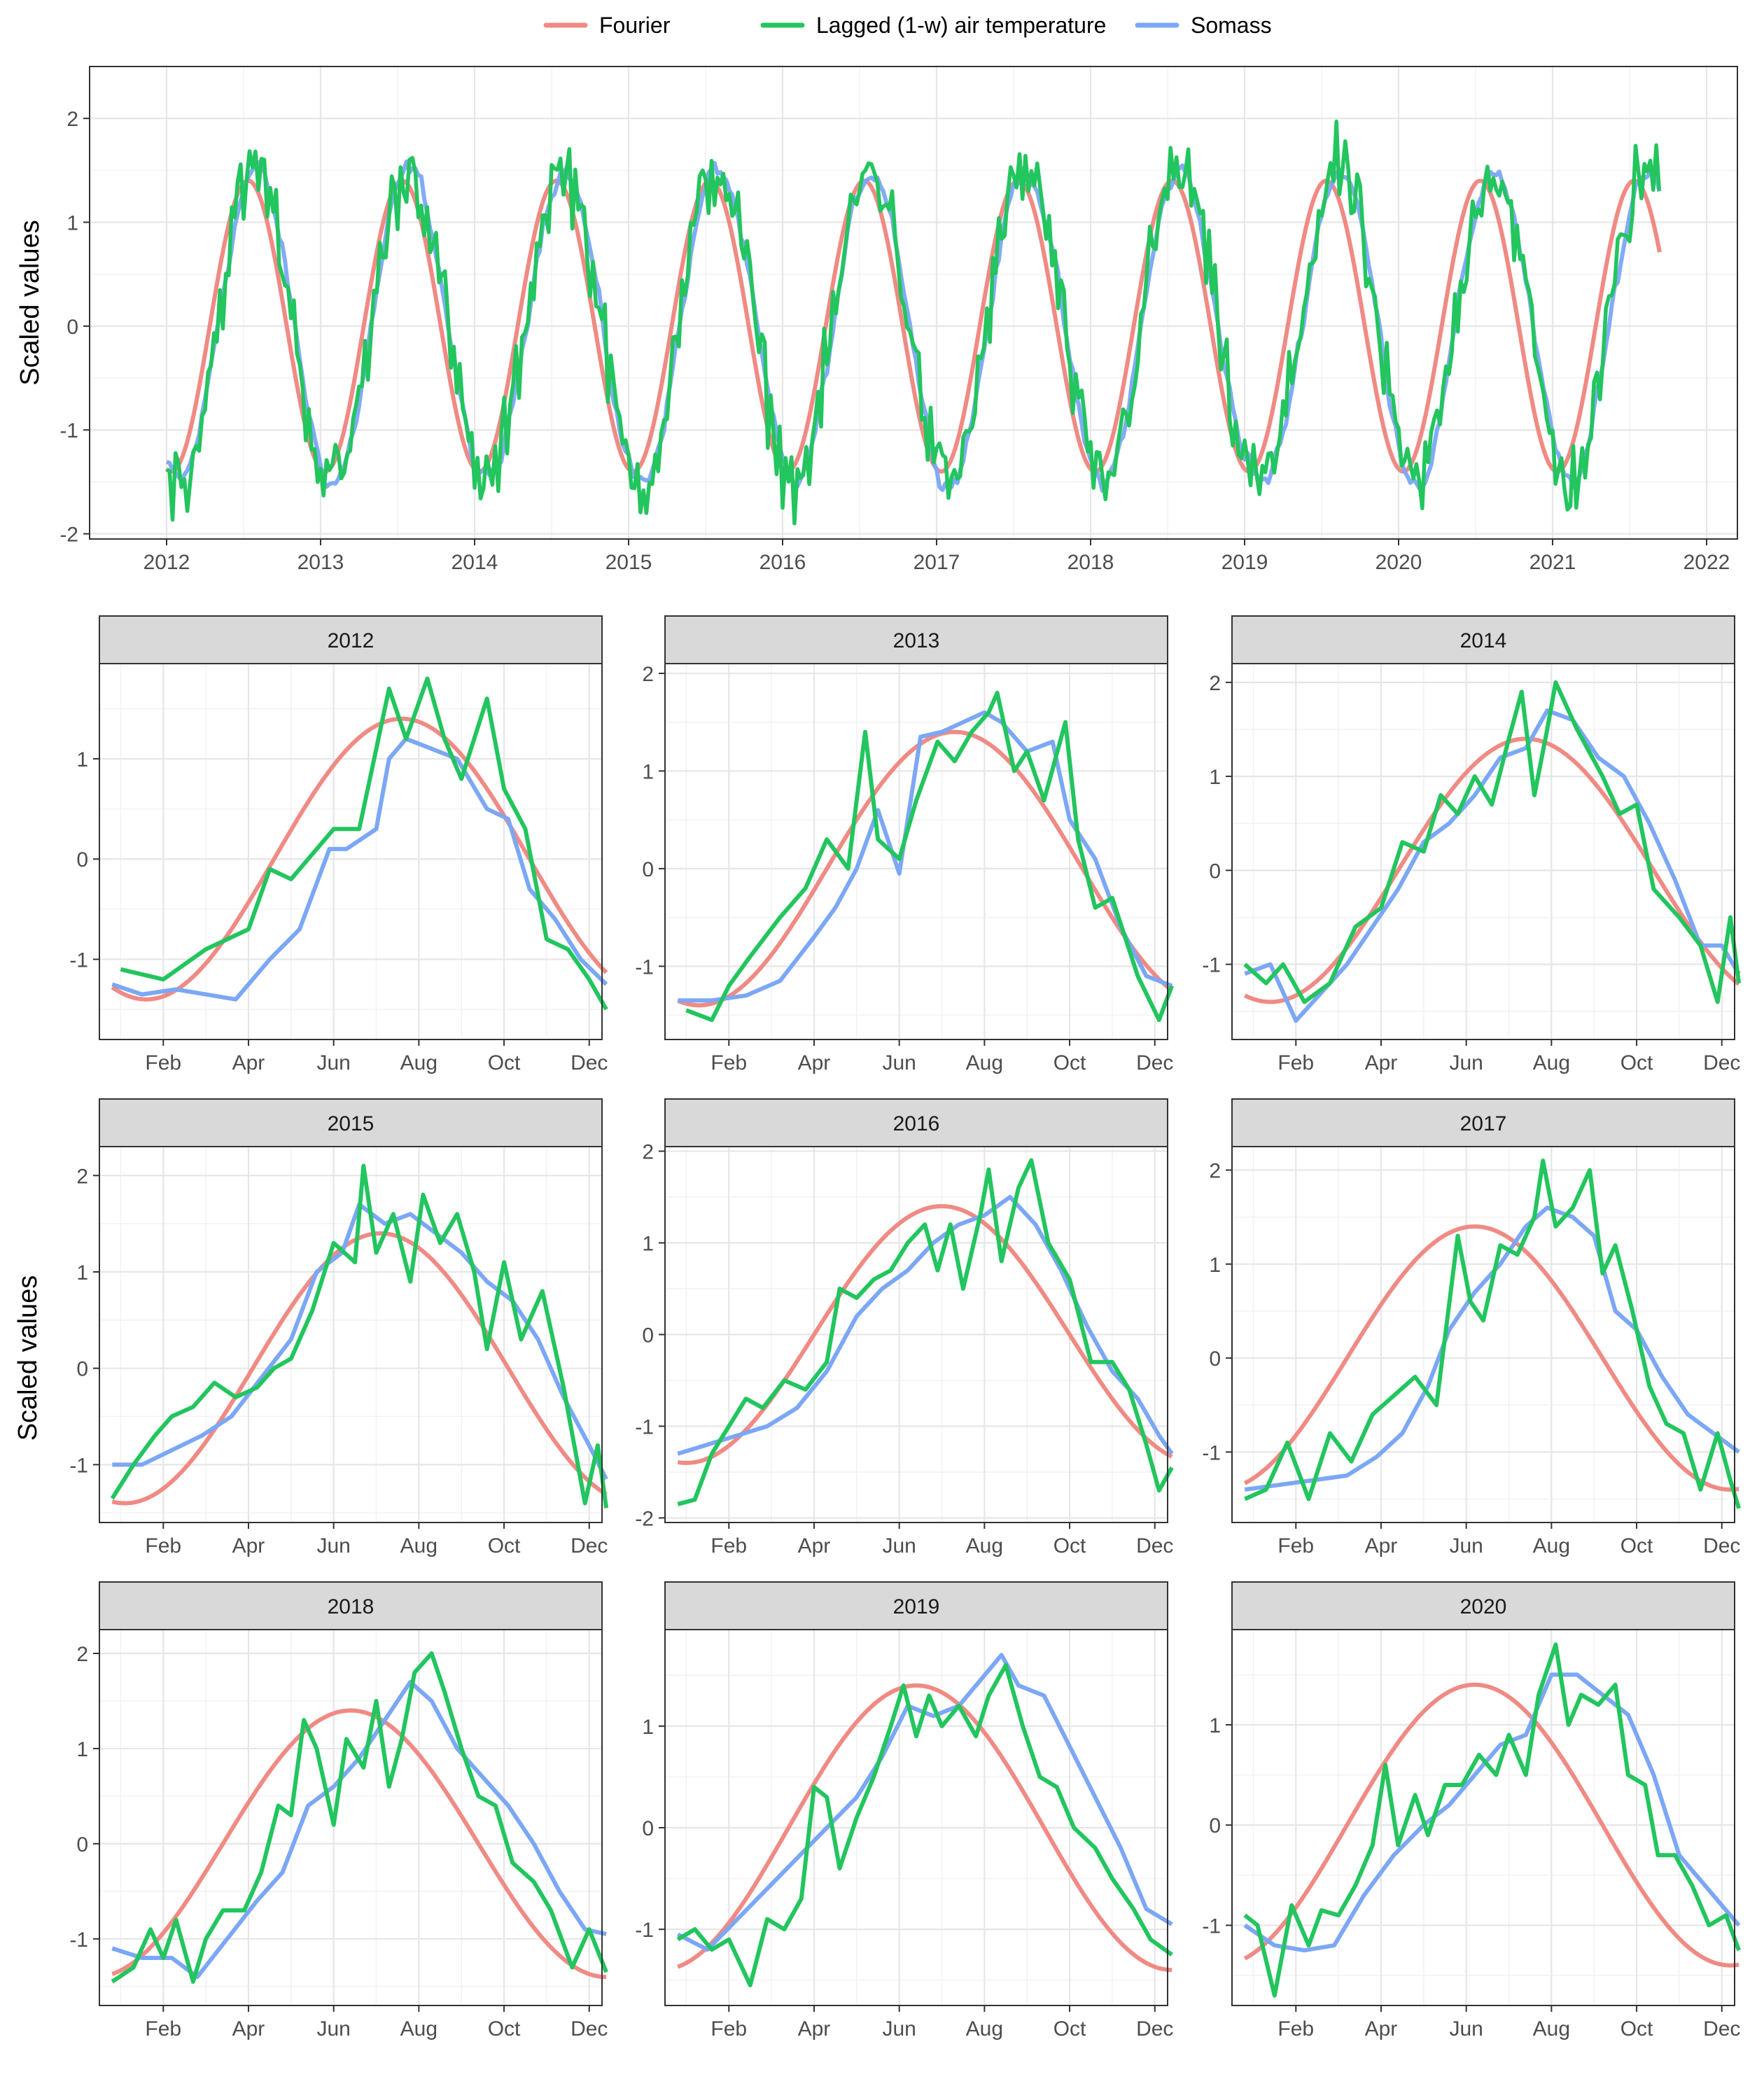 This screenshot has height=2100, width=1750. What do you see at coordinates (783, 562) in the screenshot?
I see `x-tick-label: 2016` at bounding box center [783, 562].